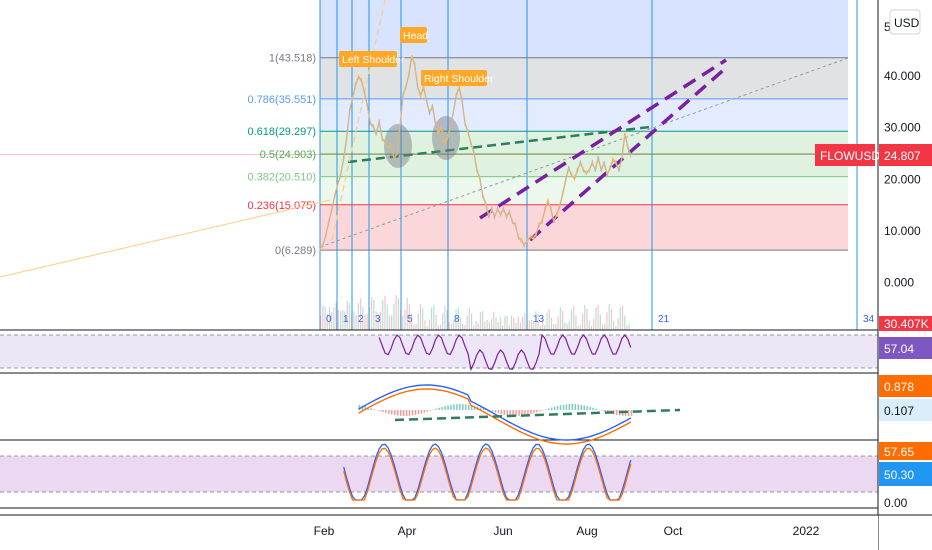  What do you see at coordinates (439, 532) in the screenshot?
I see `time-axis-background` at bounding box center [439, 532].